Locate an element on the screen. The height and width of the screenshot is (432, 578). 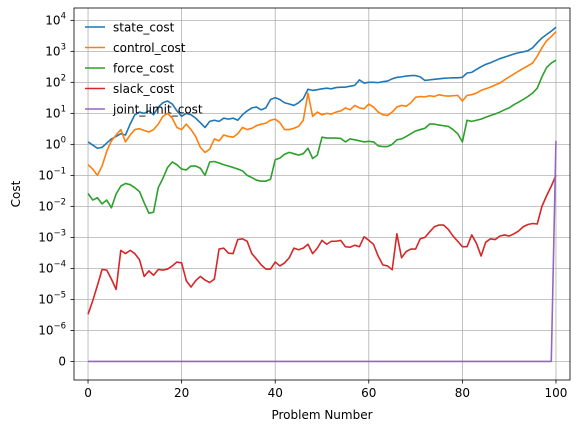
legend-label: control_cost is located at coordinates (149, 48).